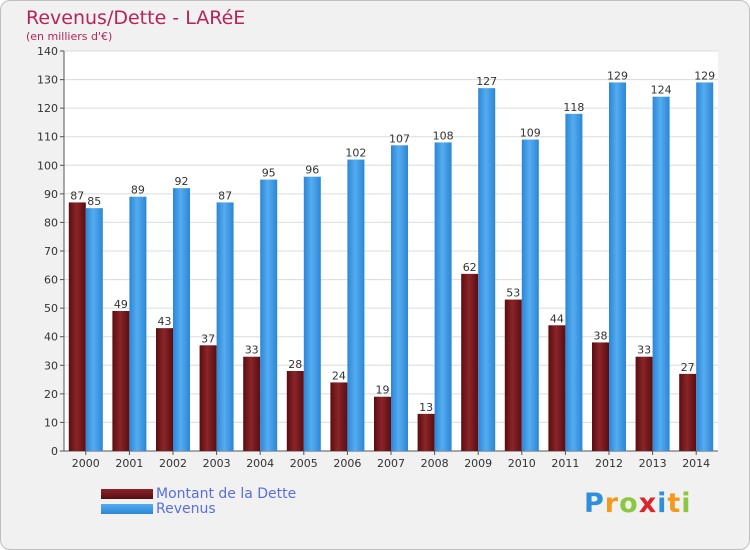 The image size is (750, 550). What do you see at coordinates (260, 463) in the screenshot?
I see `x-tick-label: 2004` at bounding box center [260, 463].